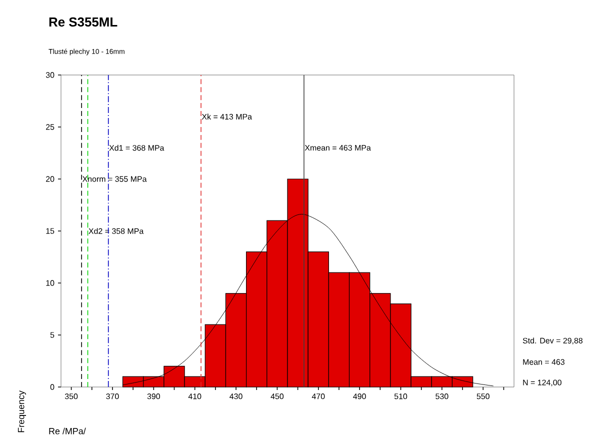 The width and height of the screenshot is (608, 443). What do you see at coordinates (67, 431) in the screenshot?
I see `x-axis-title: Re /MPa/` at bounding box center [67, 431].